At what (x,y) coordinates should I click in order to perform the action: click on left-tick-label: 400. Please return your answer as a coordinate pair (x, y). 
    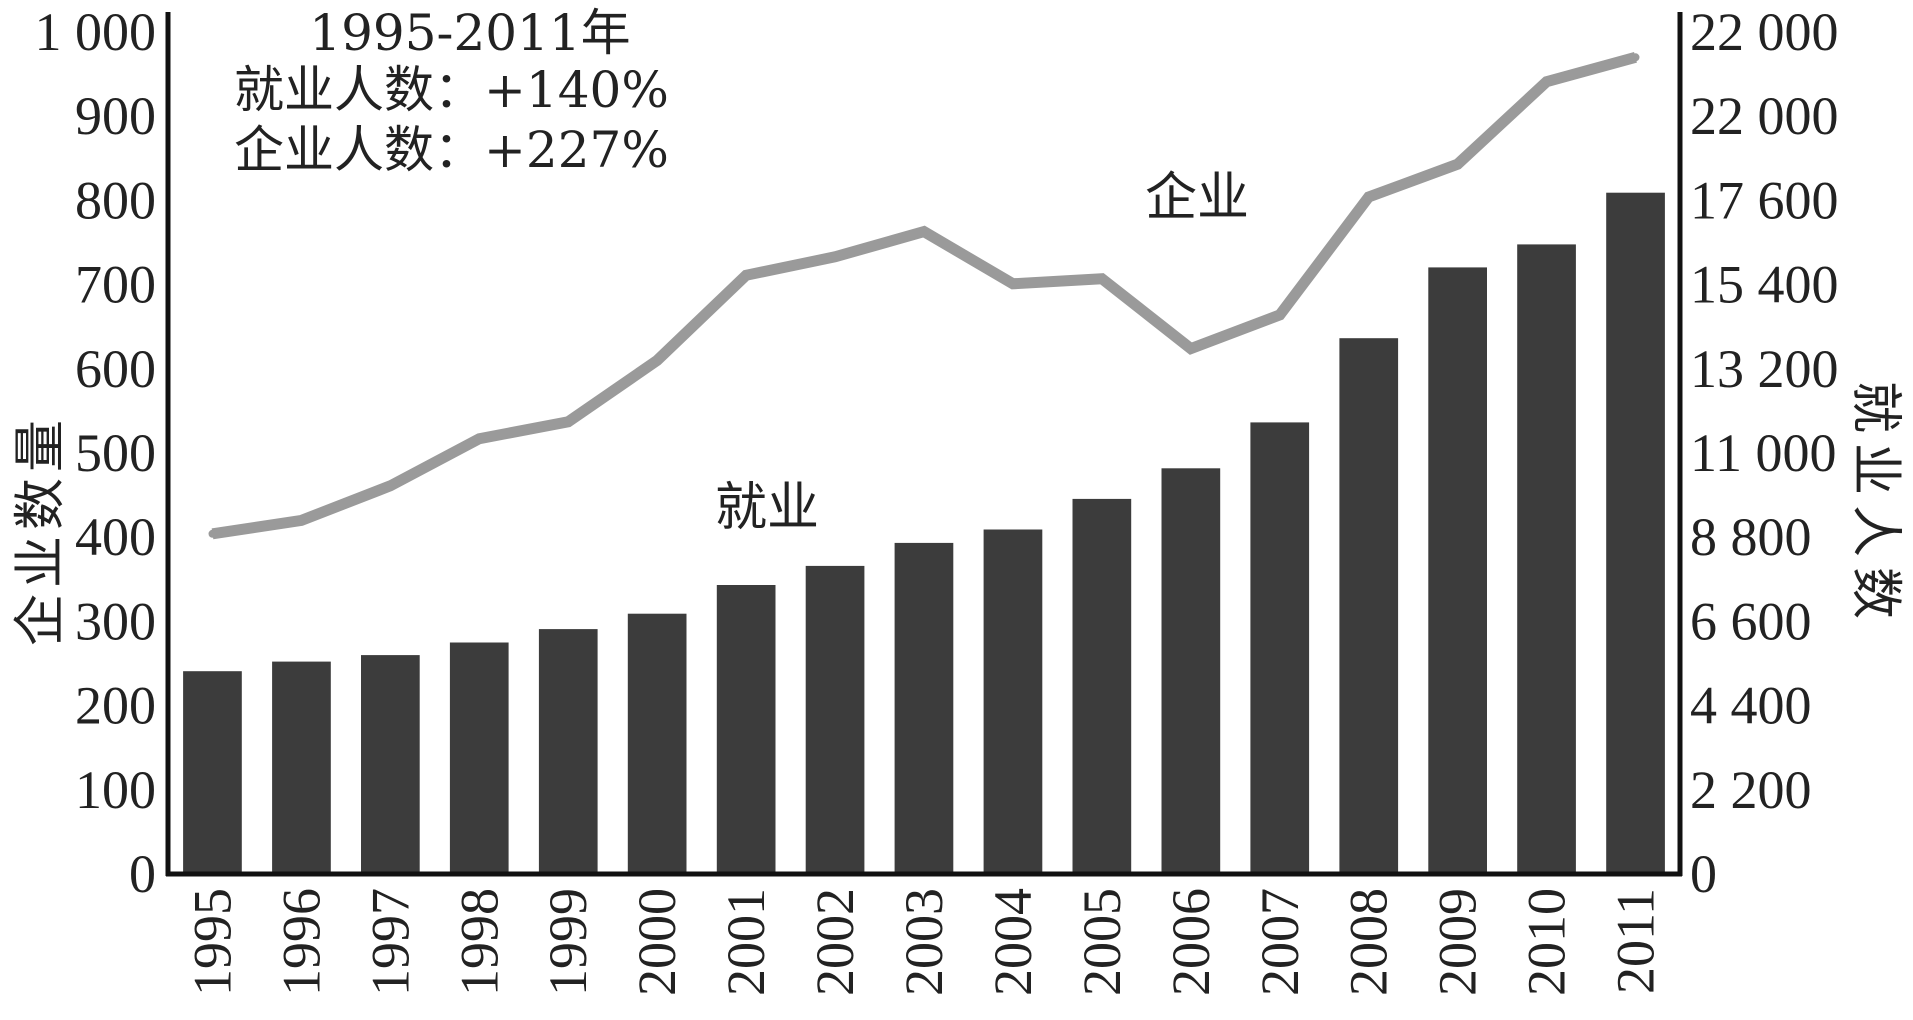
    Looking at the image, I should click on (115, 537).